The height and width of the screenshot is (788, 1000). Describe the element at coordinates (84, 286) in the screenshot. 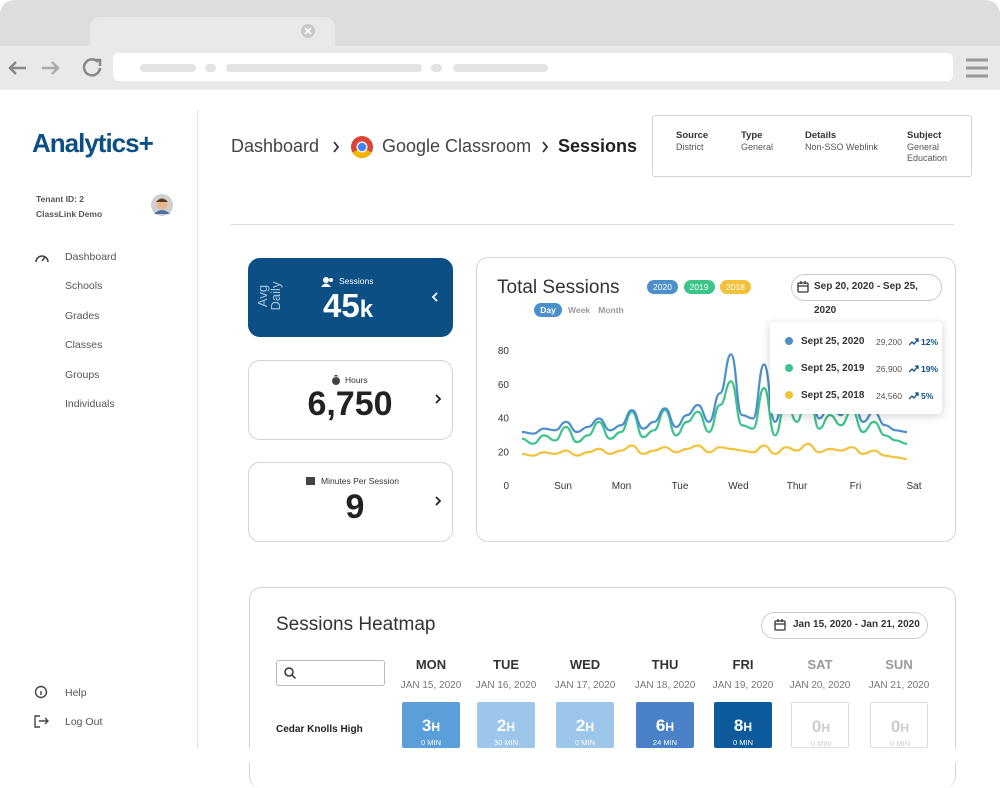

I see `nav-item: Schools` at that location.